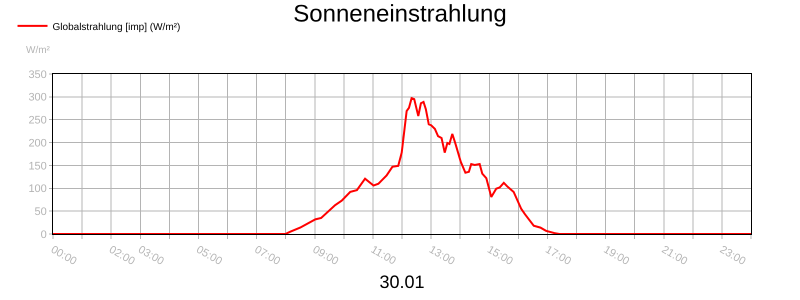 The width and height of the screenshot is (800, 300). Describe the element at coordinates (38, 50) in the screenshot. I see `y-axis-title: W/m²` at that location.